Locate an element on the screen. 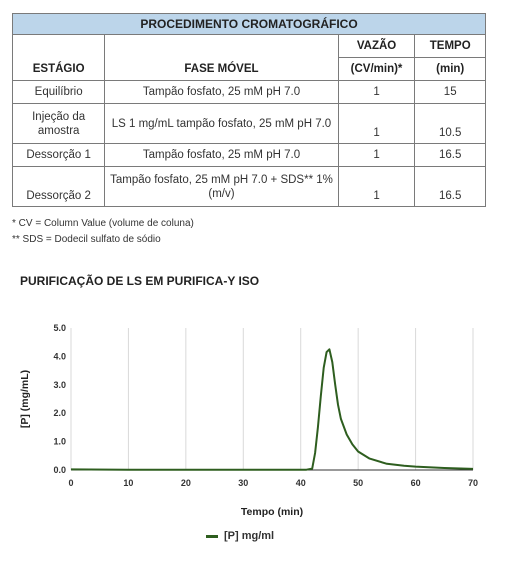 This screenshot has width=514, height=582. y-tick-label: 5.0 is located at coordinates (59, 328).